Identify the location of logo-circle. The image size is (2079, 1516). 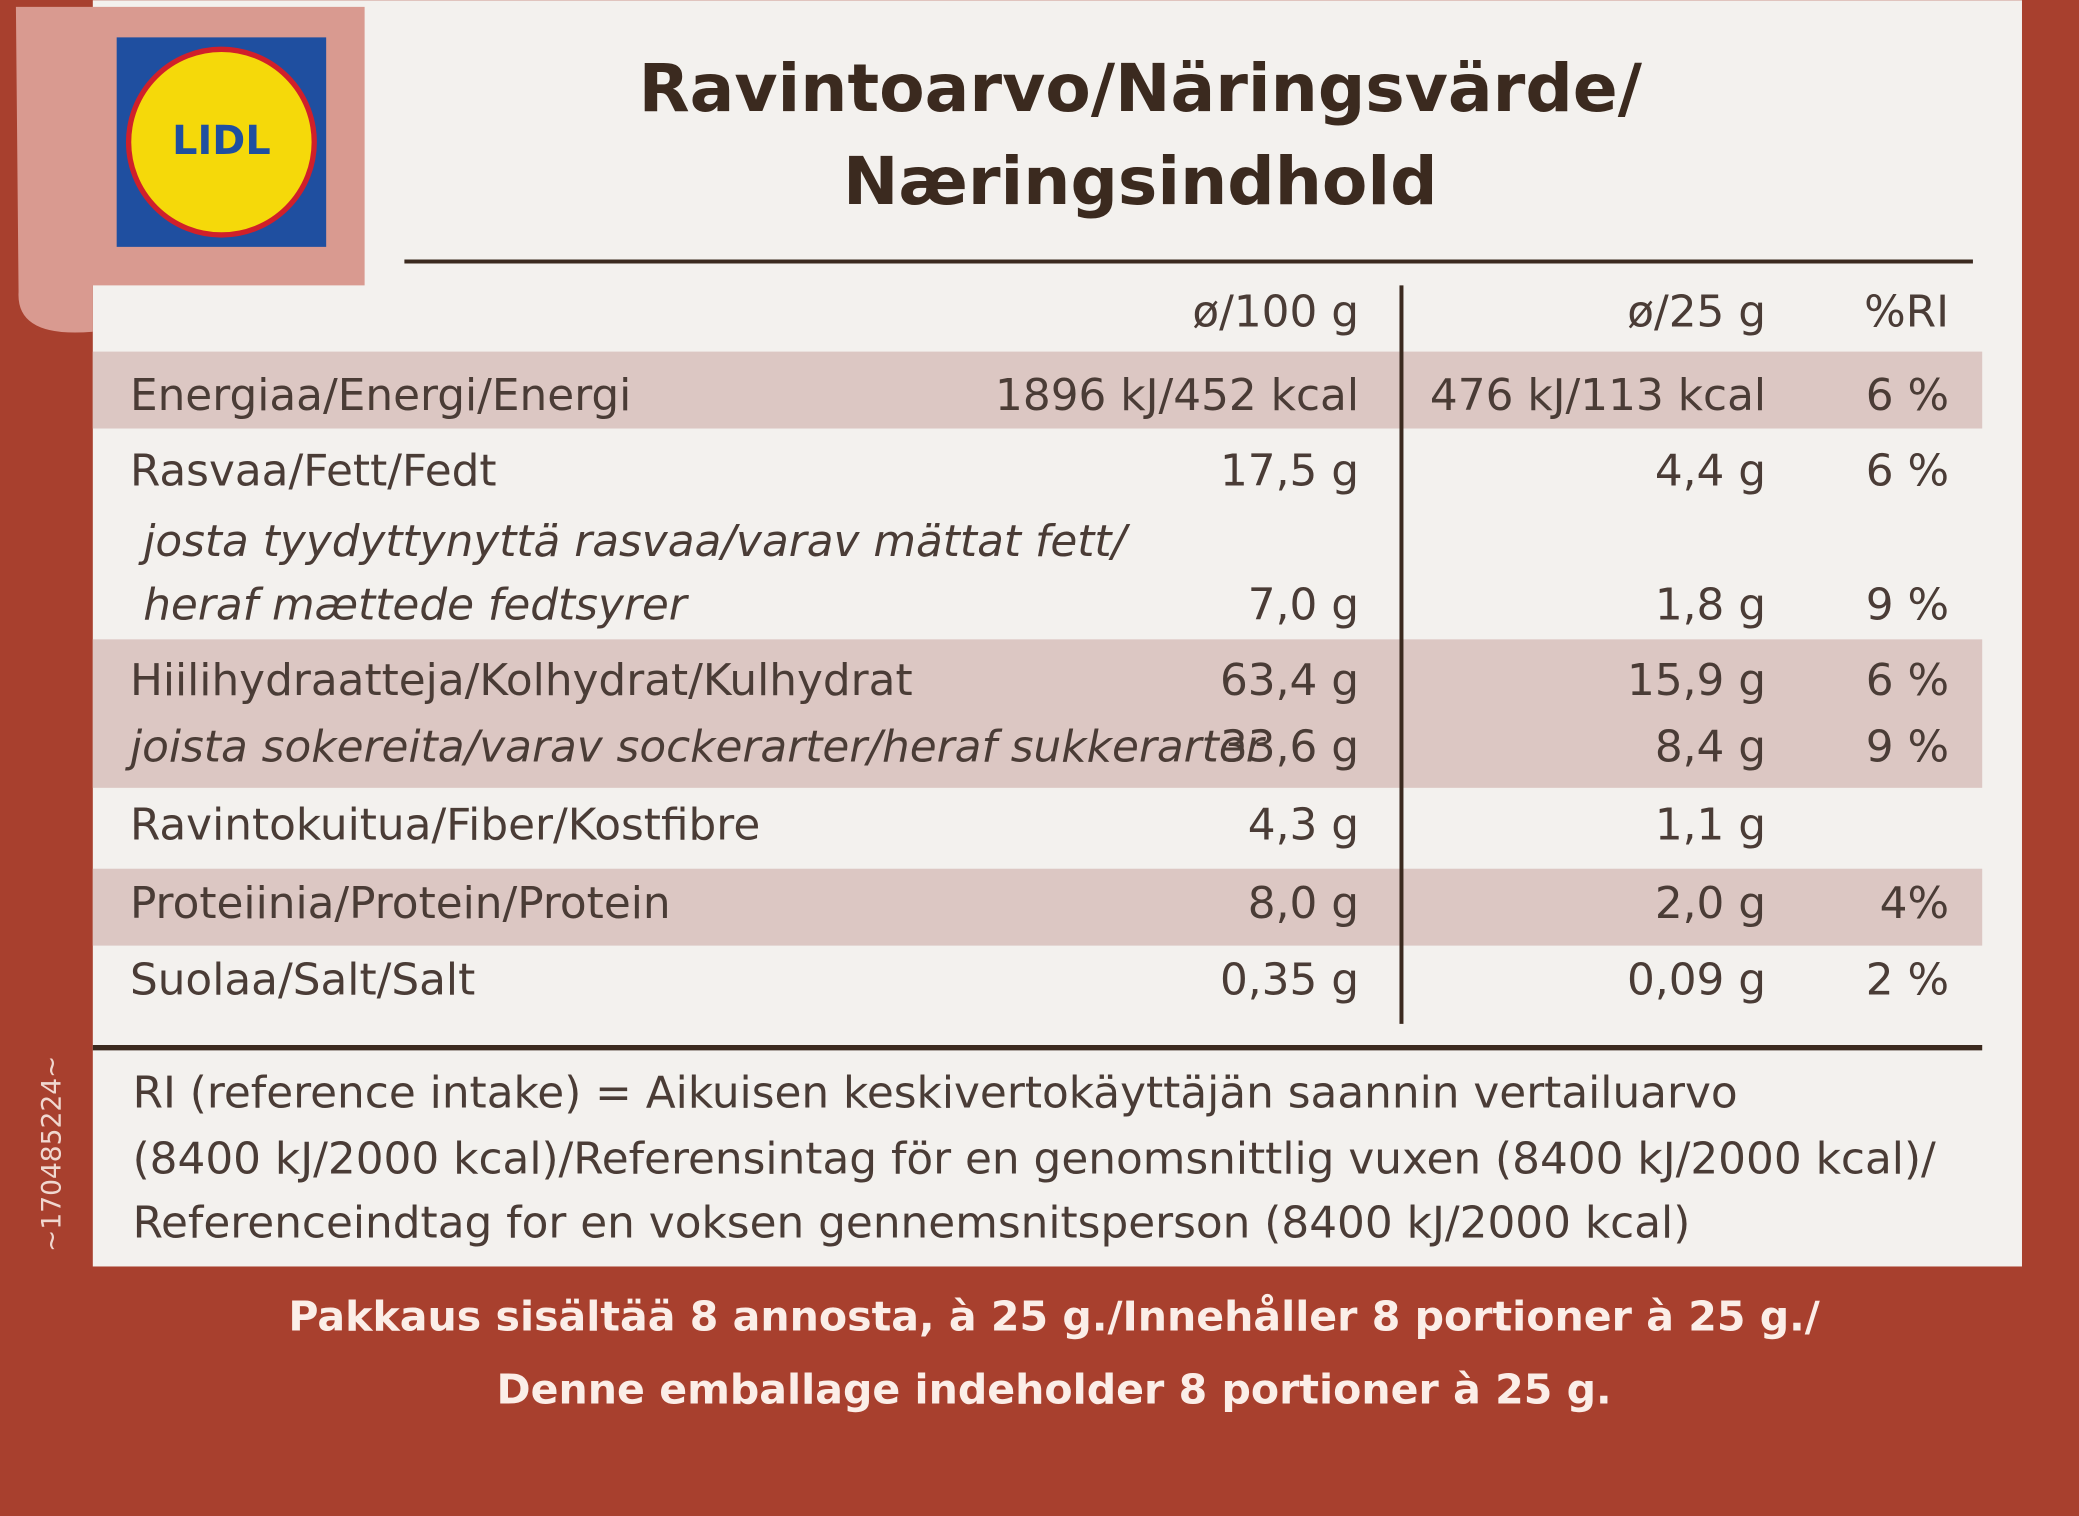
(221, 142).